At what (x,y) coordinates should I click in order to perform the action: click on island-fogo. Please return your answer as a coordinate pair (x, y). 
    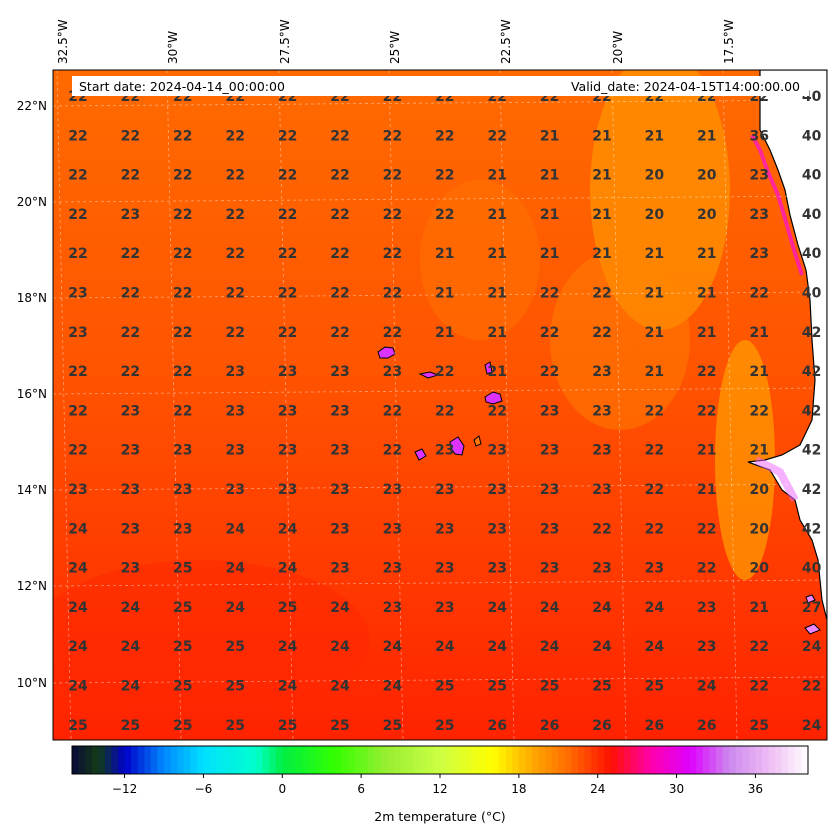
    Looking at the image, I should click on (420, 454).